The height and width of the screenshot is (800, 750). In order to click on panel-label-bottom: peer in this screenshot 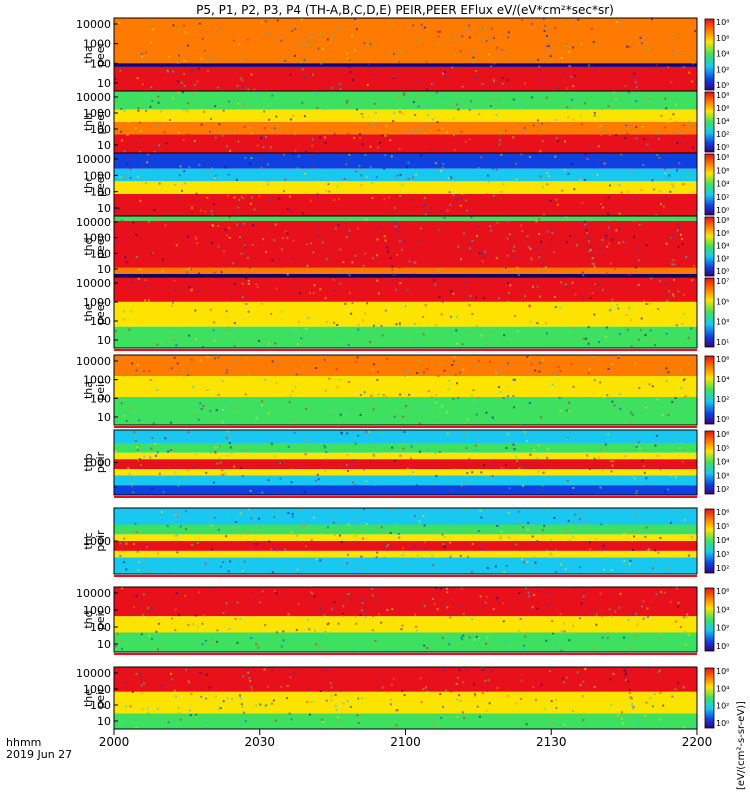, I will do `click(100, 122)`.